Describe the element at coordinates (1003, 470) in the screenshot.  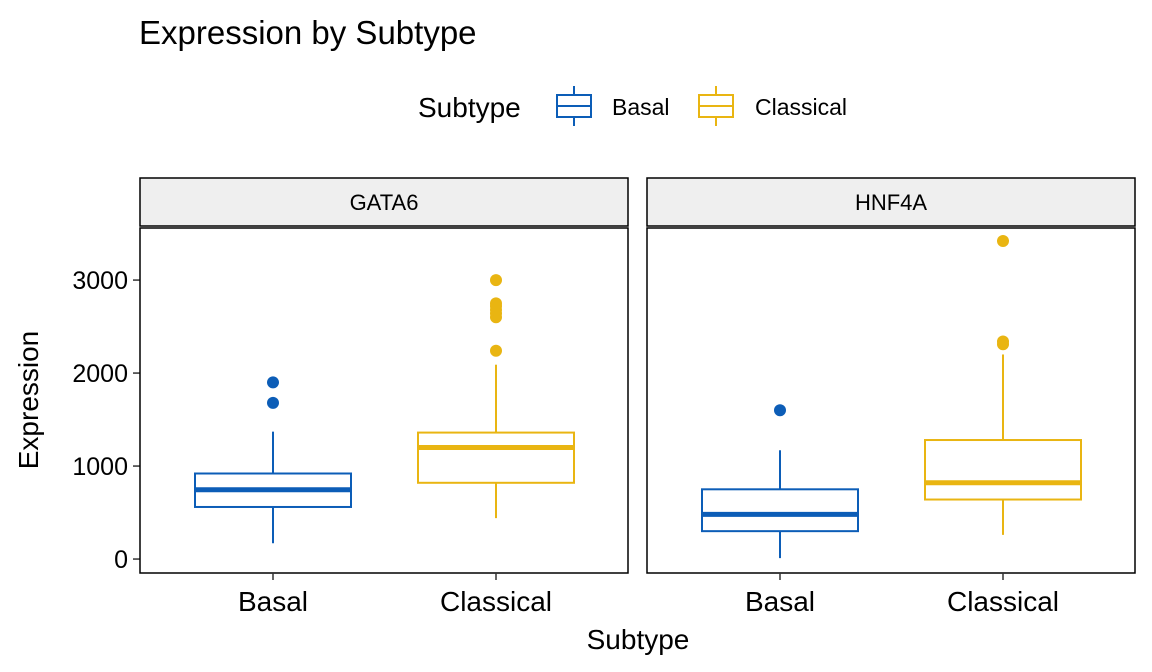
I see `box-iqr-hnf4a-classical` at that location.